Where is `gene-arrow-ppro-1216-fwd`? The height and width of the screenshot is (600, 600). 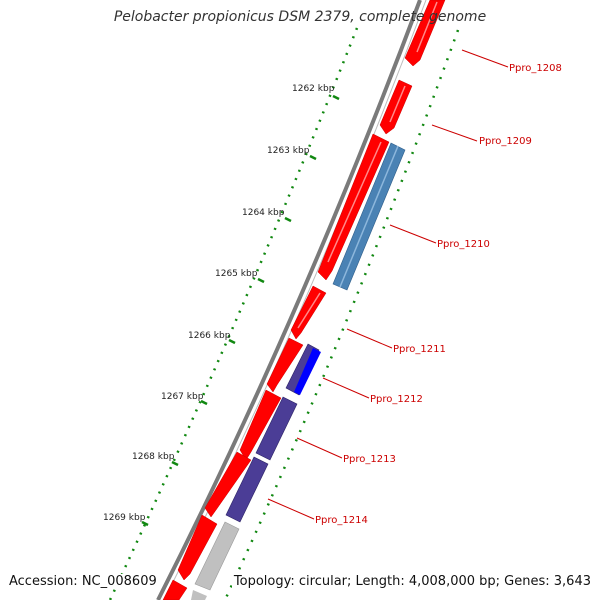 gene-arrow-ppro-1216-fwd is located at coordinates (175, 589).